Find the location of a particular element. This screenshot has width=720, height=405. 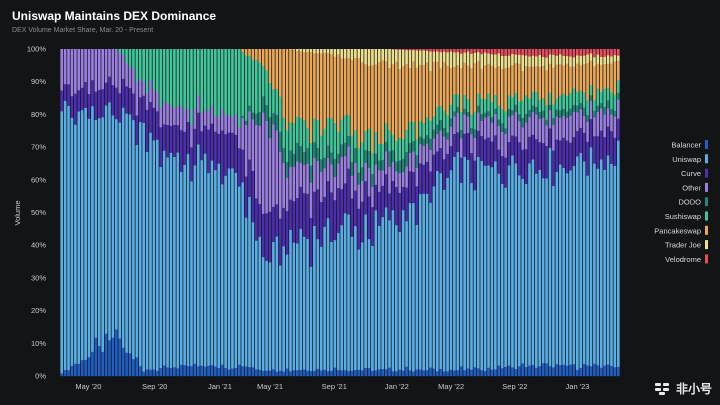

legend-label: Pancakeswap is located at coordinates (677, 230).